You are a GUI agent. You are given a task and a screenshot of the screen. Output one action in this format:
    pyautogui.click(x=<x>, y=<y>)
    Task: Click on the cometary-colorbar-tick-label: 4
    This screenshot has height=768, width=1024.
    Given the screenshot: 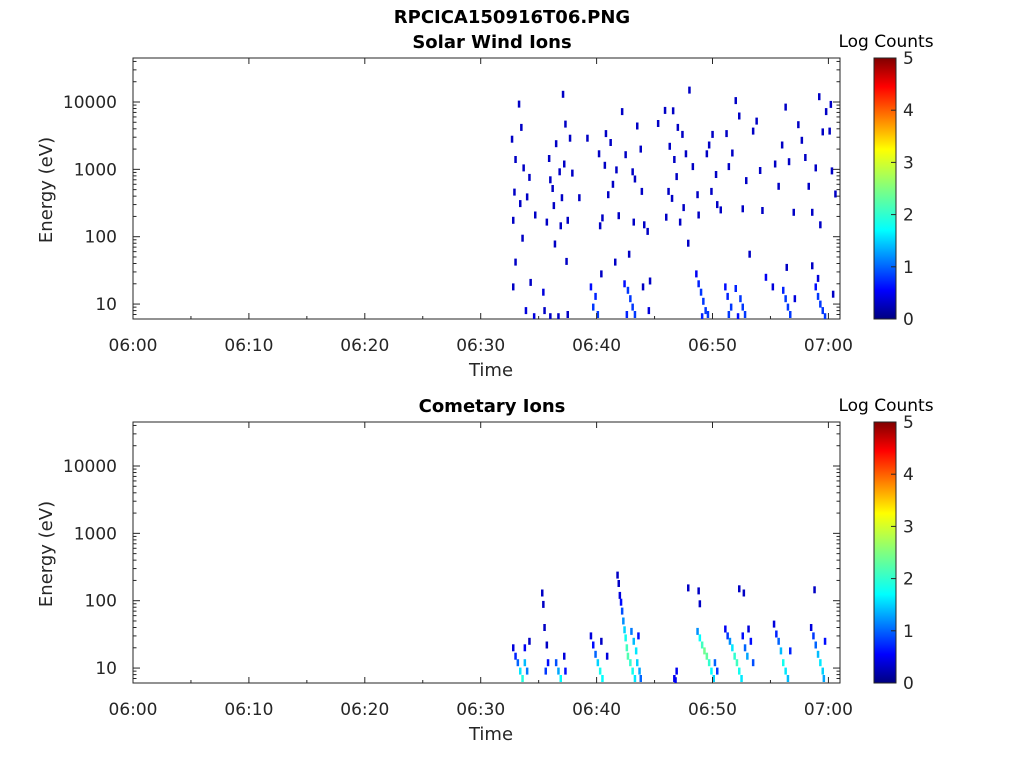 What is the action you would take?
    pyautogui.click(x=908, y=475)
    